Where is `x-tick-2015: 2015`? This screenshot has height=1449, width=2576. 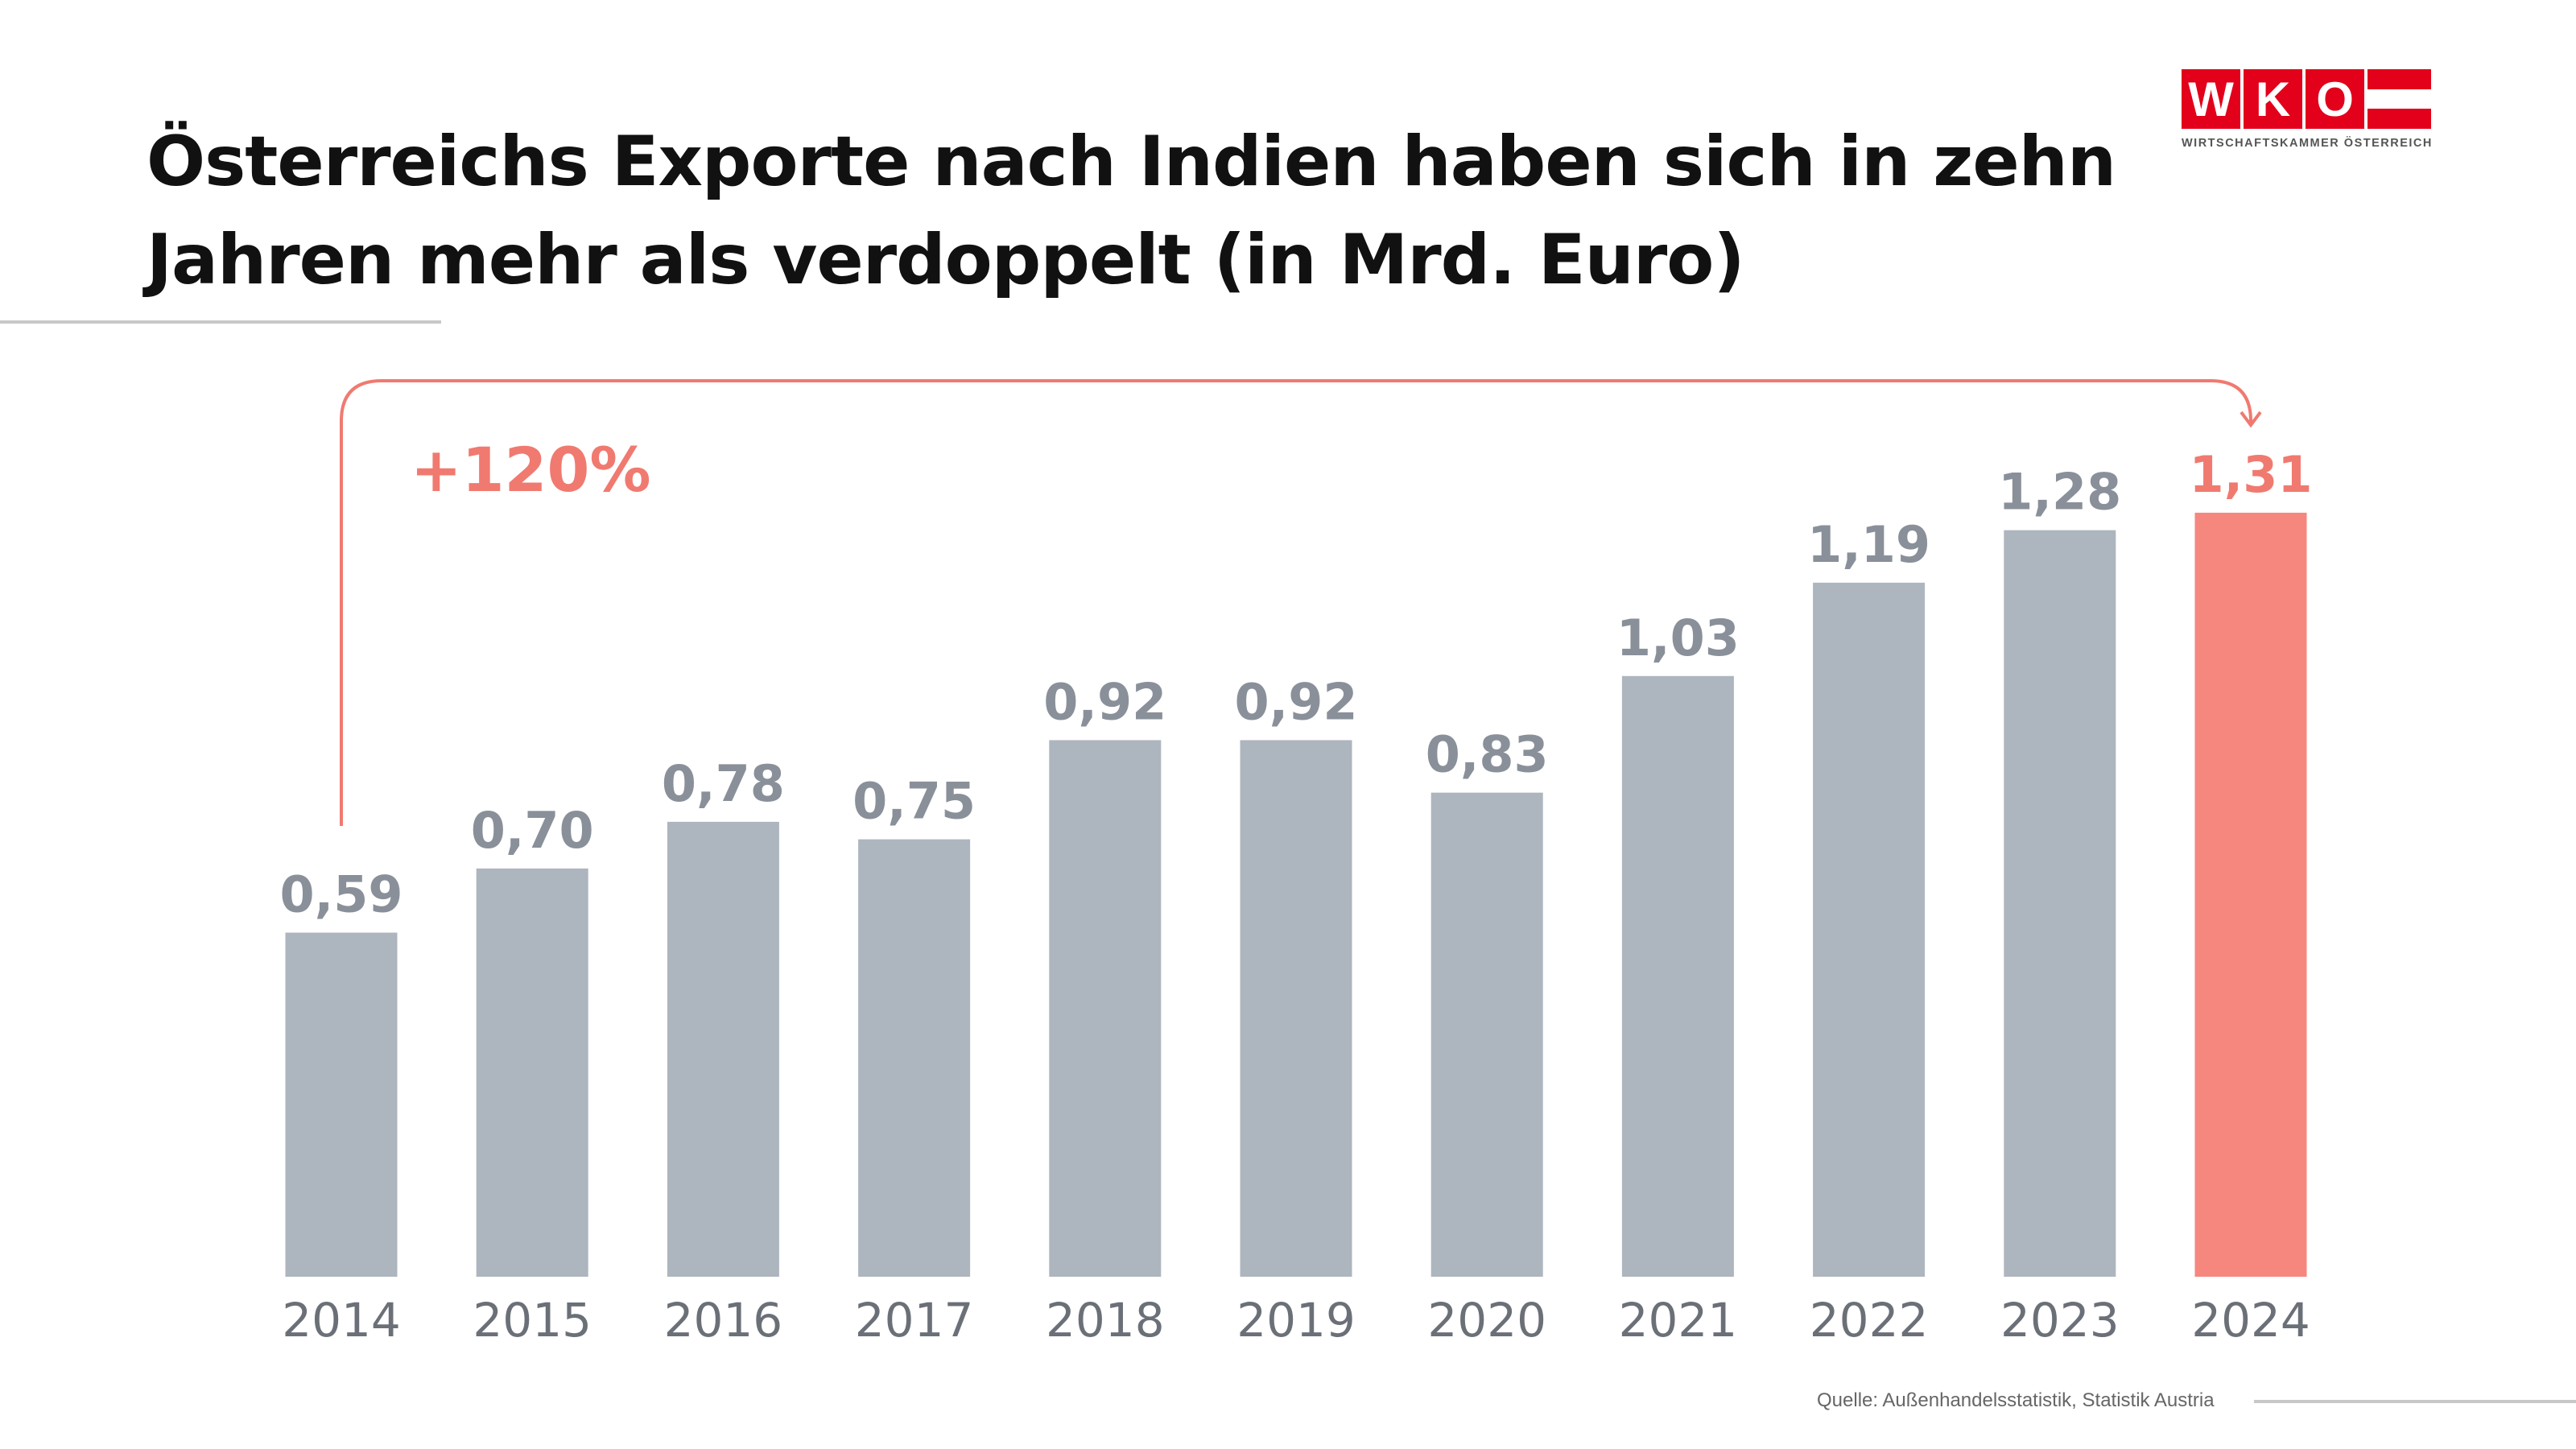 x-tick-2015: 2015 is located at coordinates (532, 1320).